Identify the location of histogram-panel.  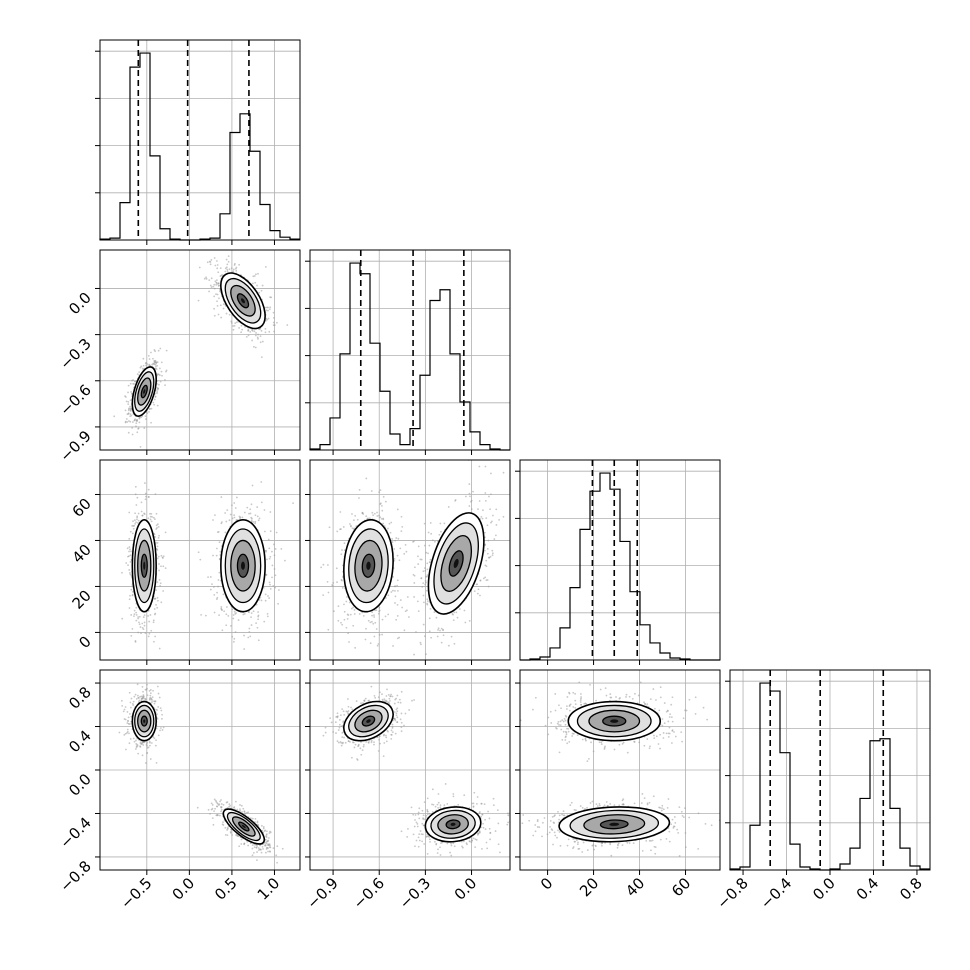
(618, 562).